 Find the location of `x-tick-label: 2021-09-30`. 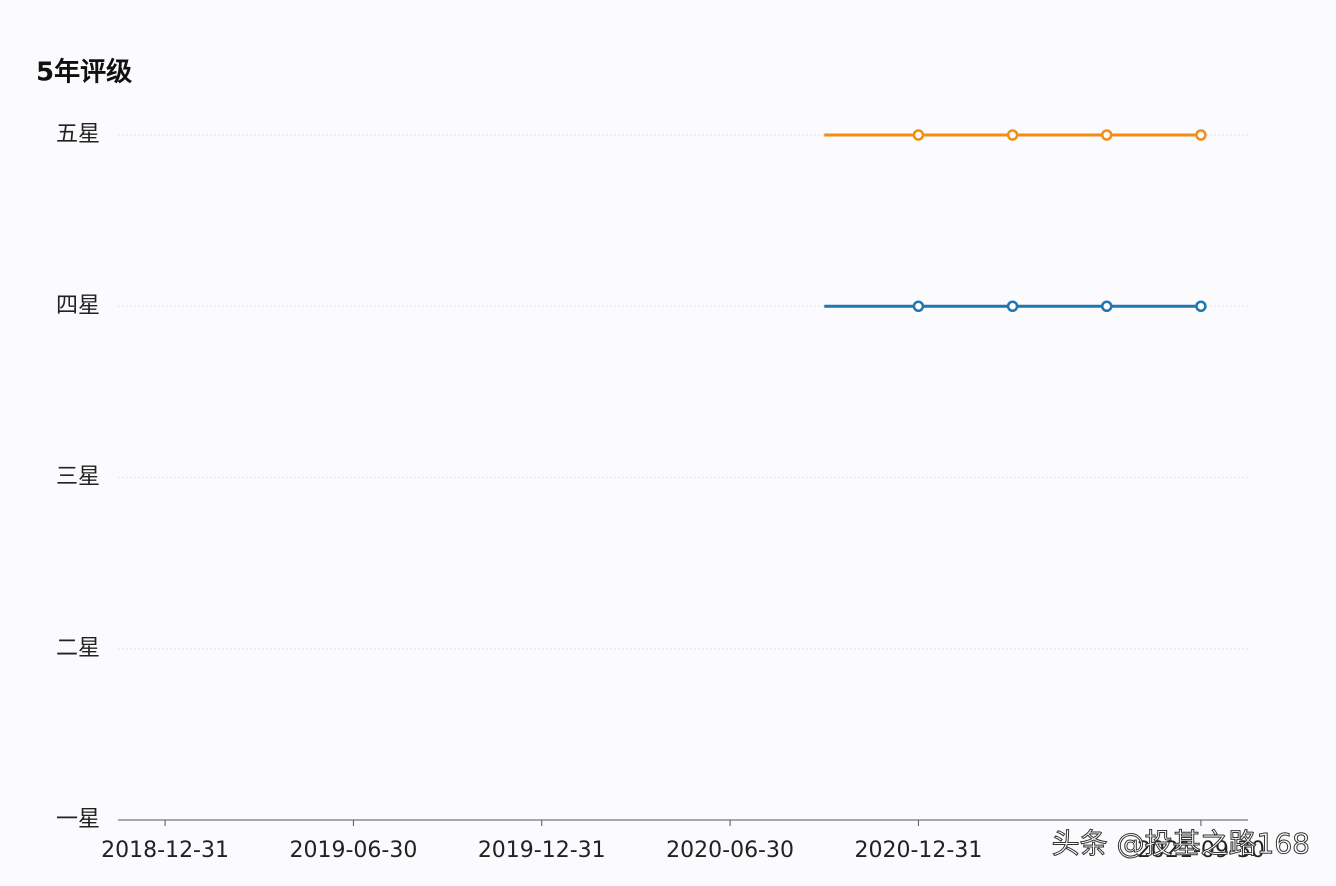

x-tick-label: 2021-09-30 is located at coordinates (1201, 850).